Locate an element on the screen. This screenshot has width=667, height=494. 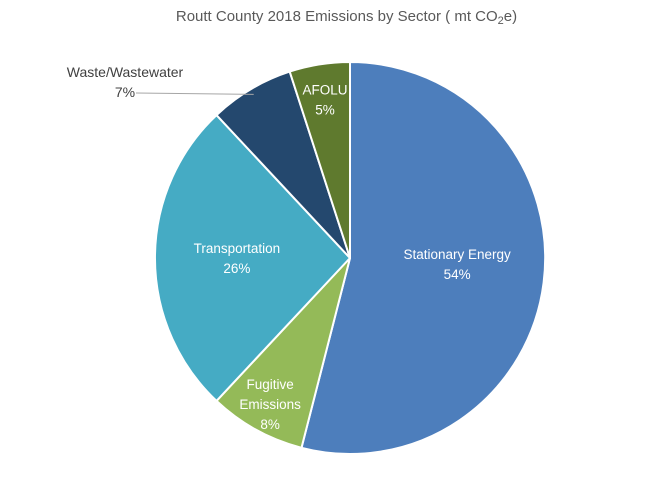
label-fugitive-emissions: Fugitive Emissions 8% is located at coordinates (270, 404).